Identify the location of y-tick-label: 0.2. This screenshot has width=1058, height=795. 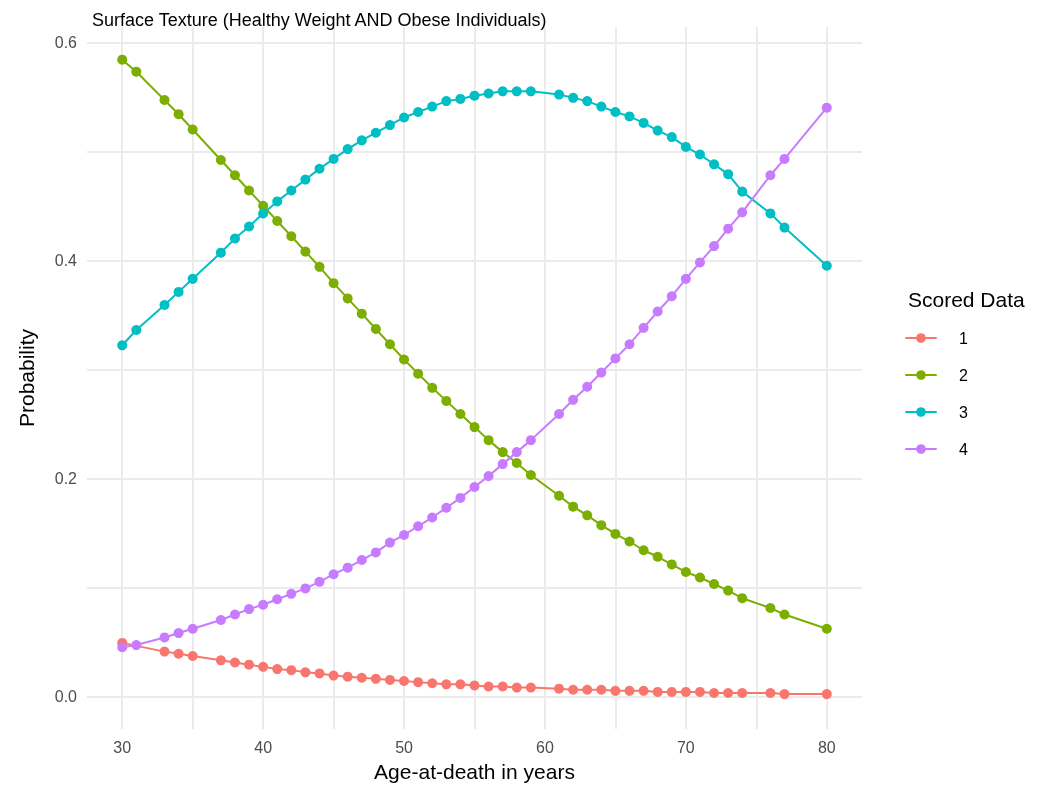
(66, 478).